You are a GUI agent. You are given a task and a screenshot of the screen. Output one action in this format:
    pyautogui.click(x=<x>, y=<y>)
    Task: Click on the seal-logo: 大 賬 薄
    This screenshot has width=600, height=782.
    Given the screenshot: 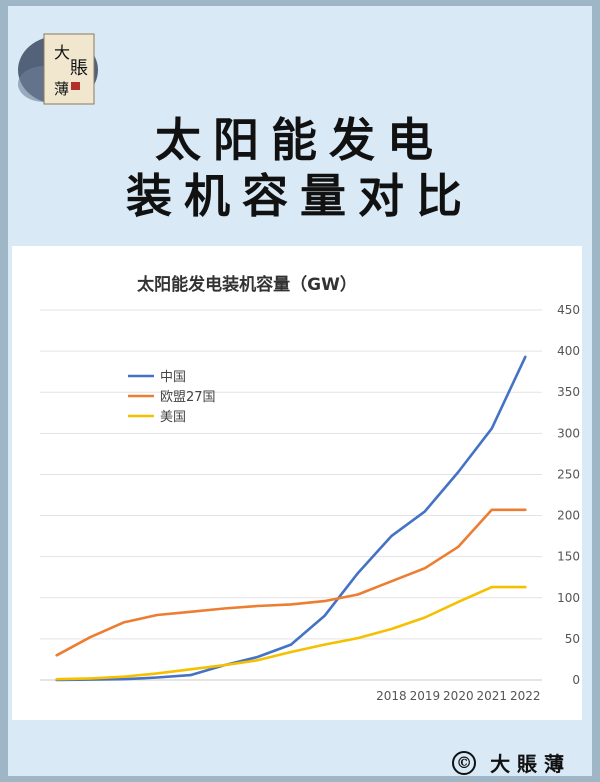 What is the action you would take?
    pyautogui.click(x=61, y=67)
    